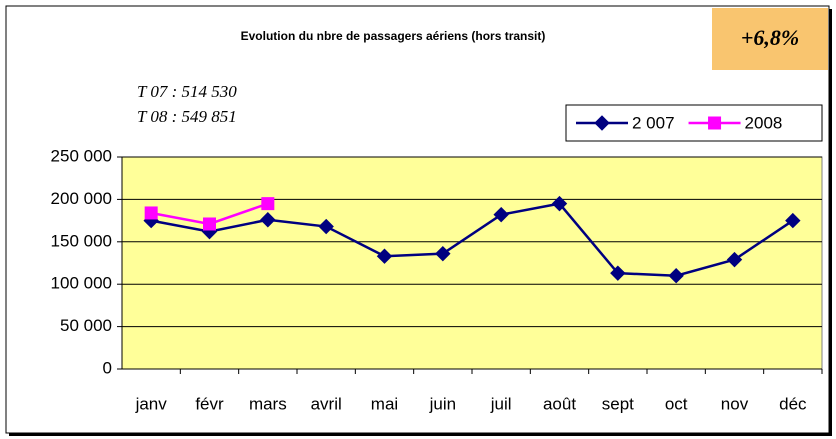  Describe the element at coordinates (501, 403) in the screenshot. I see `x-tick-label: juil` at that location.